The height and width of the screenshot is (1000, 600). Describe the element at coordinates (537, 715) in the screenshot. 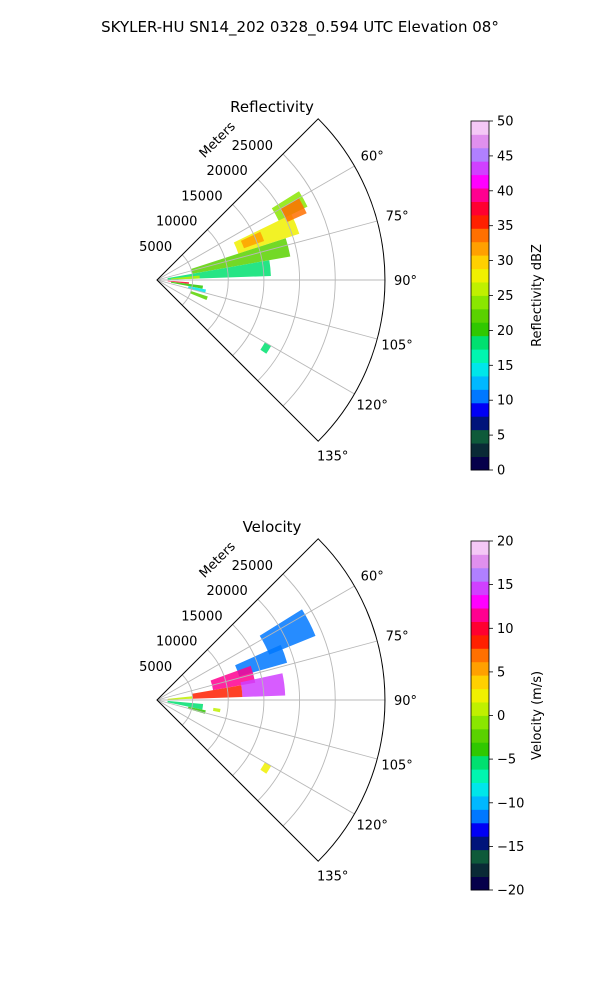

I see `colorbar-label: Velocity (m/s)` at that location.